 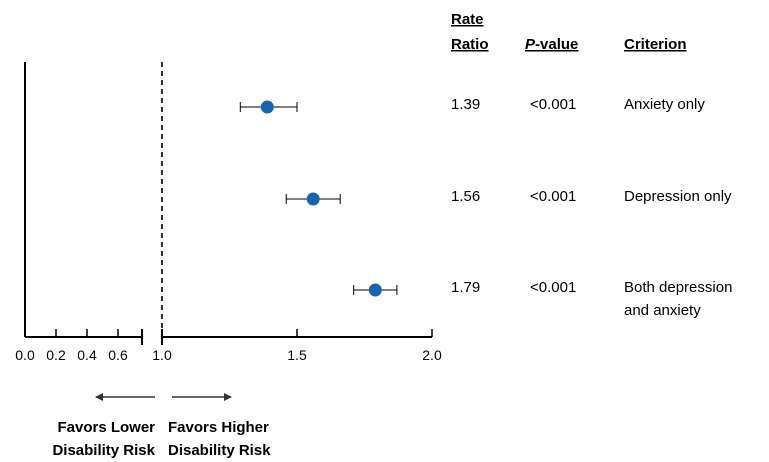 What do you see at coordinates (87, 355) in the screenshot?
I see `x-tick-label: 0.4` at bounding box center [87, 355].